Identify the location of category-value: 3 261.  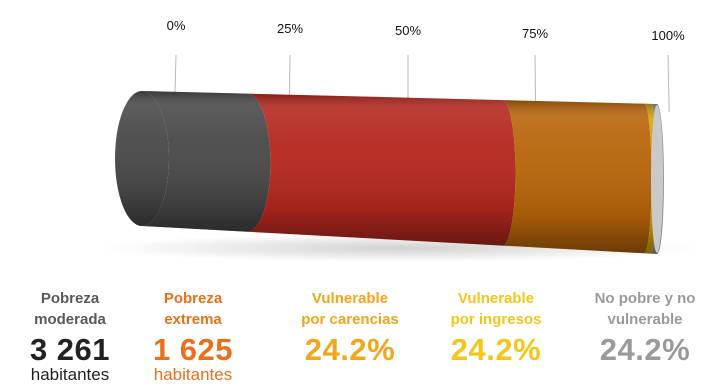
(70, 349).